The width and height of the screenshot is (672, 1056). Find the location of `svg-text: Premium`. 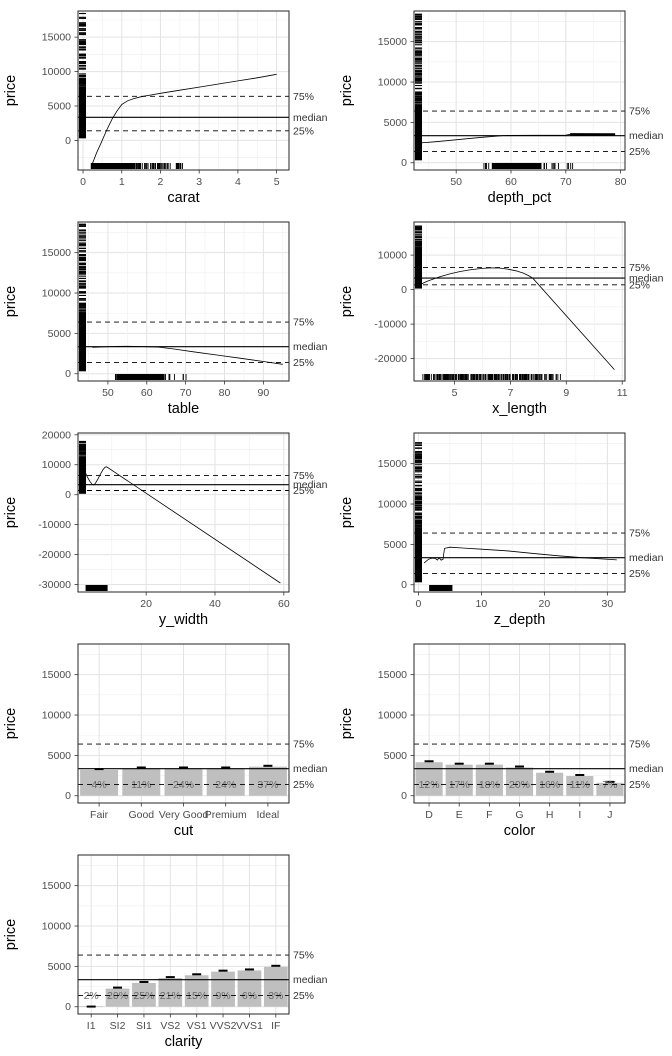

svg-text: Premium is located at coordinates (226, 815).